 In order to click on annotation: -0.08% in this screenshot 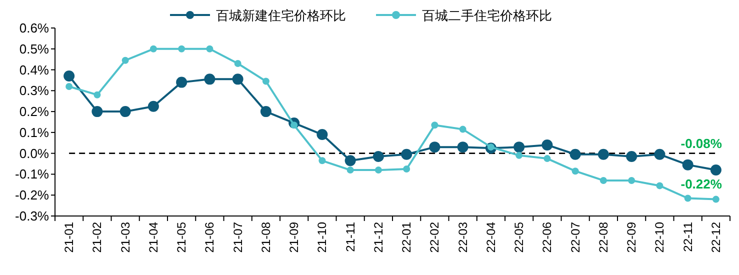, I will do `click(701, 144)`.